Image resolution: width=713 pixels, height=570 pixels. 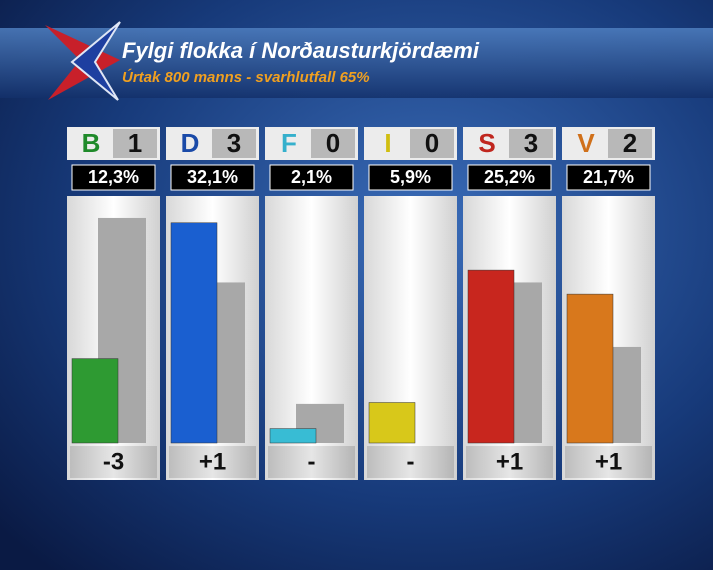 What do you see at coordinates (586, 143) in the screenshot?
I see `party-letter: V` at bounding box center [586, 143].